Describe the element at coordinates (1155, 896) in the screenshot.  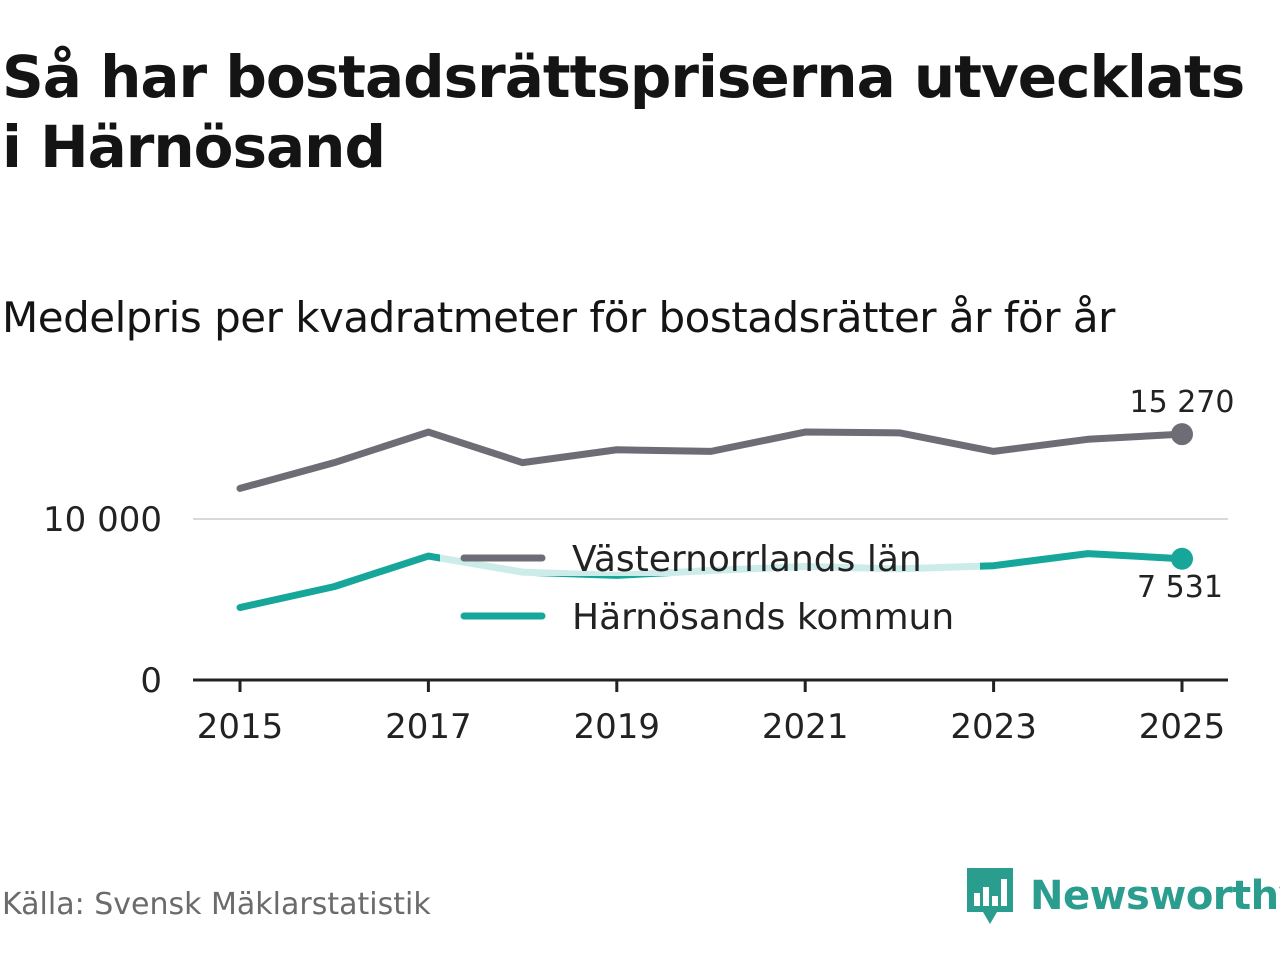
I see `brand-name: Newsworthy` at that location.